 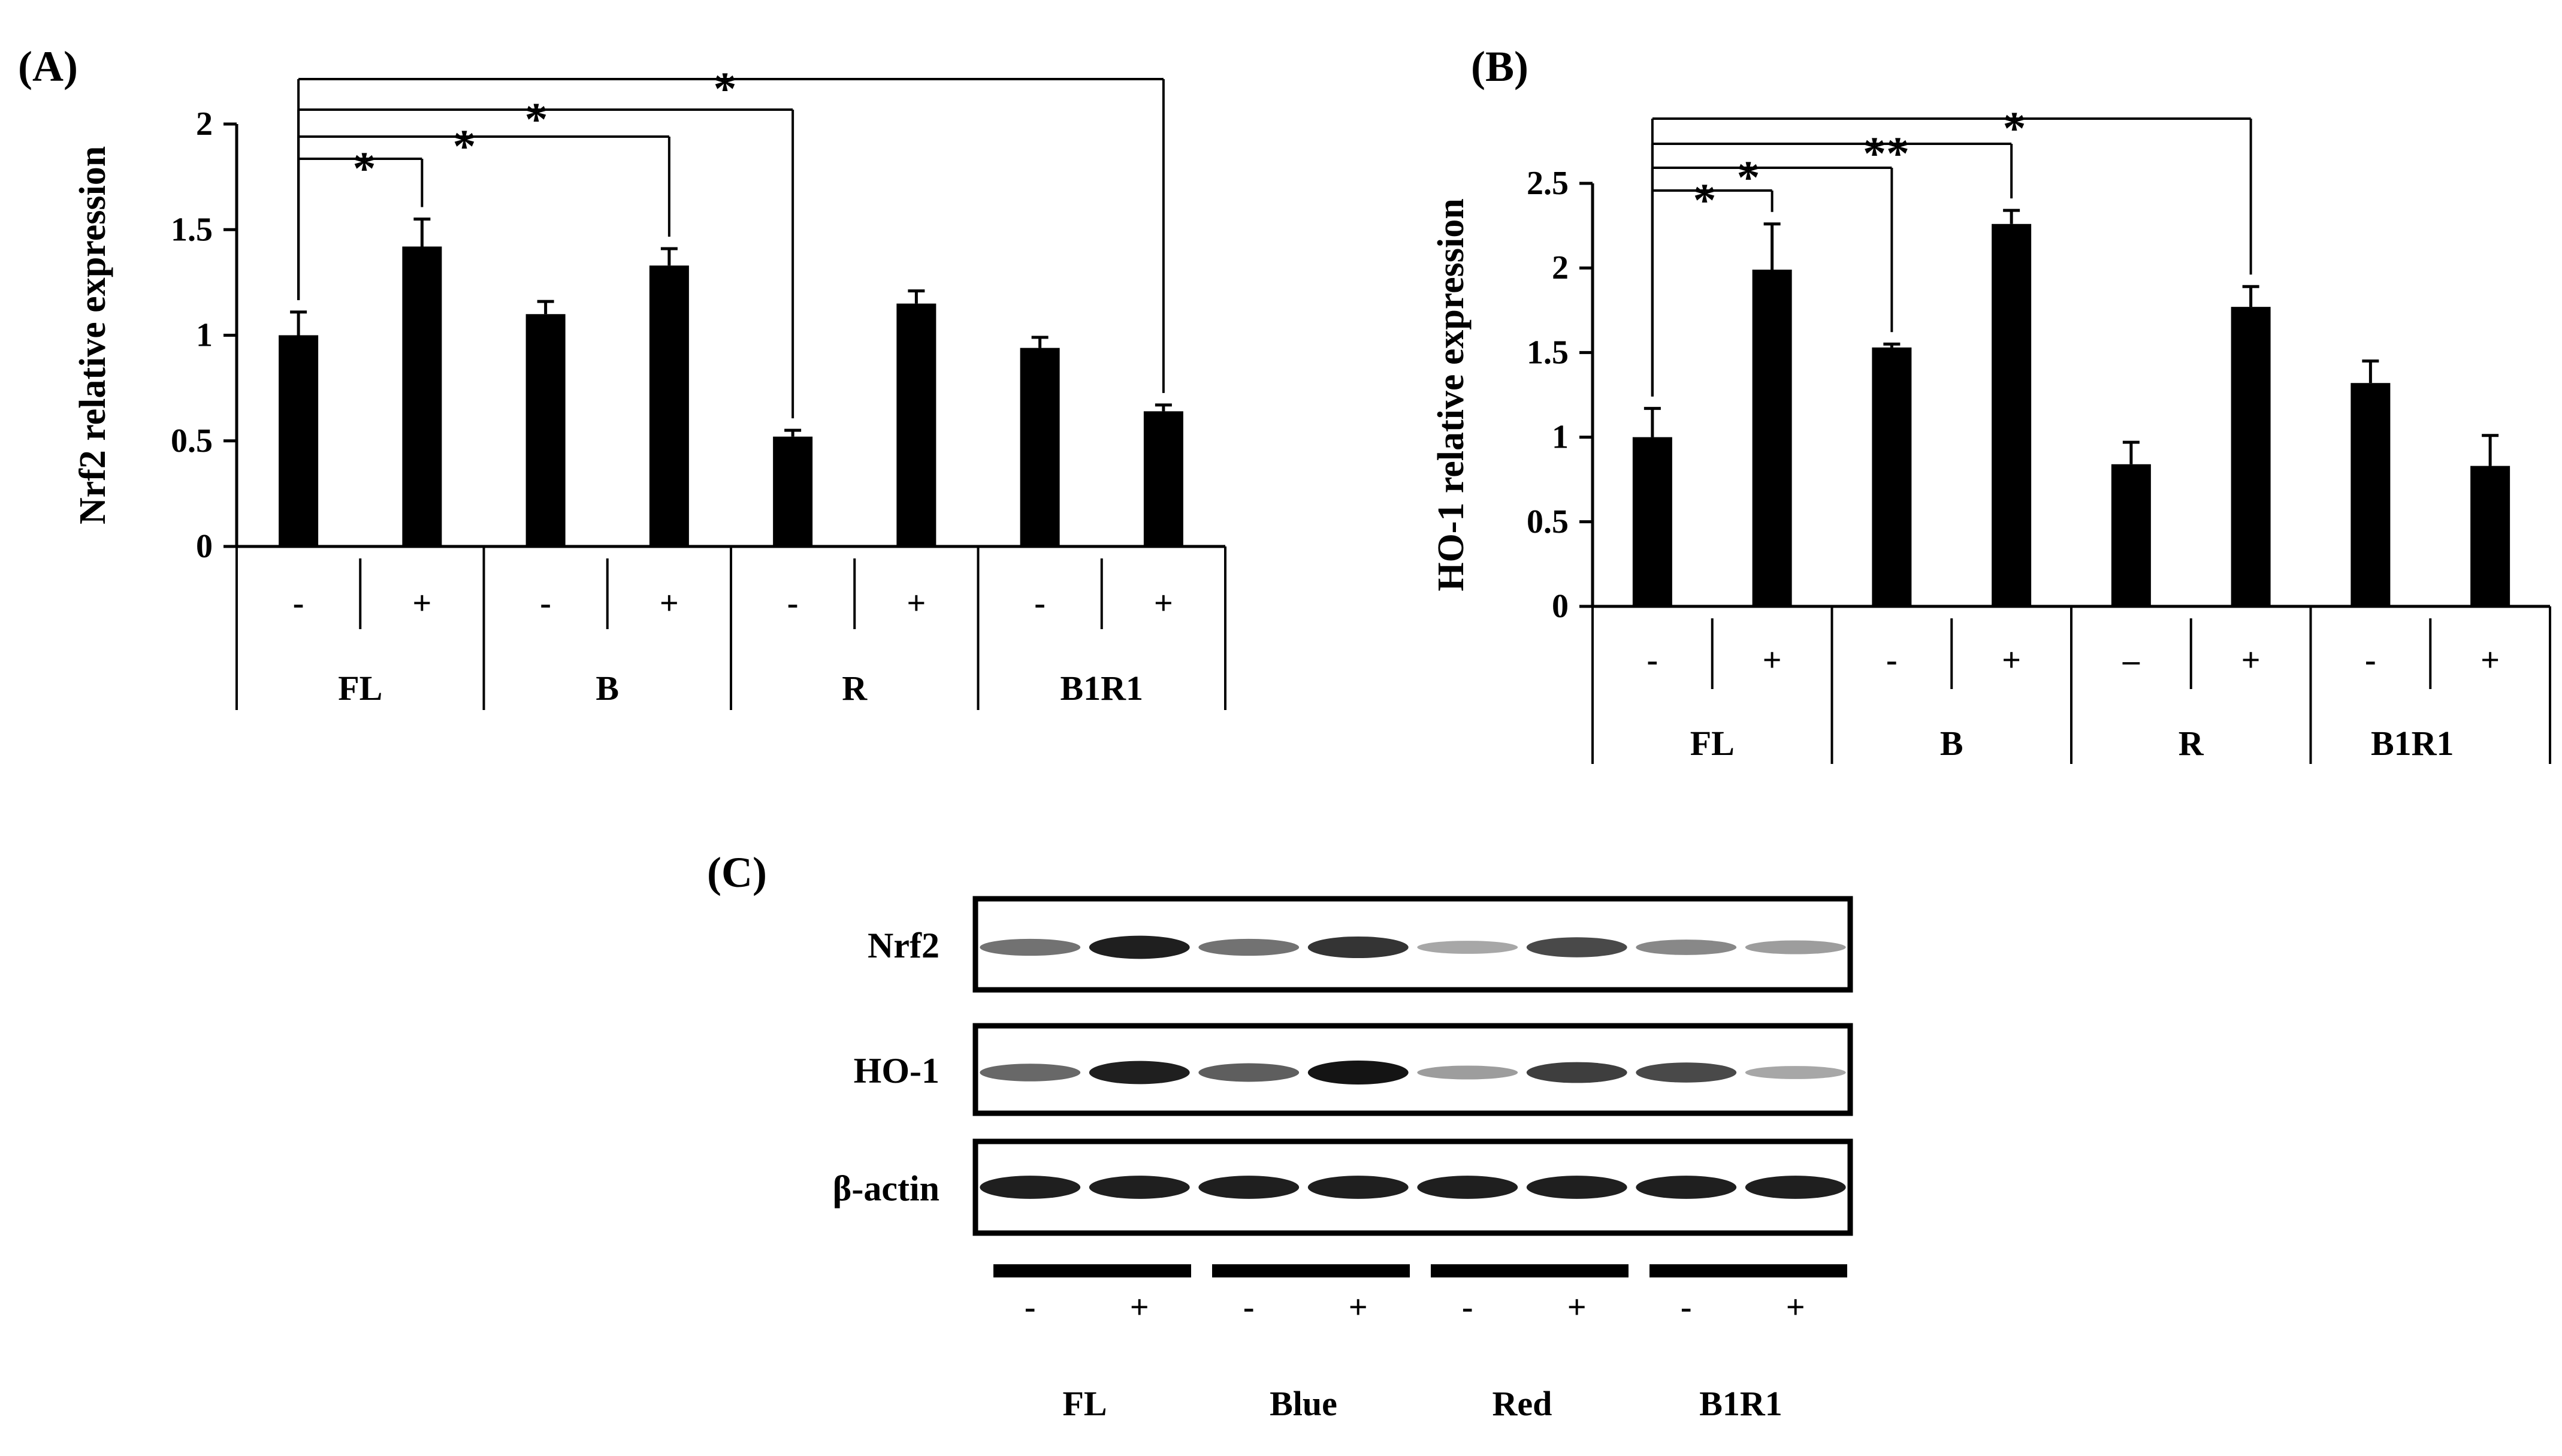 I want to click on western-blot-panel: Nrf2 HO-1 β-actin - + - + - + - + FL Blue Red B1R1, so click(x=1343, y=1159).